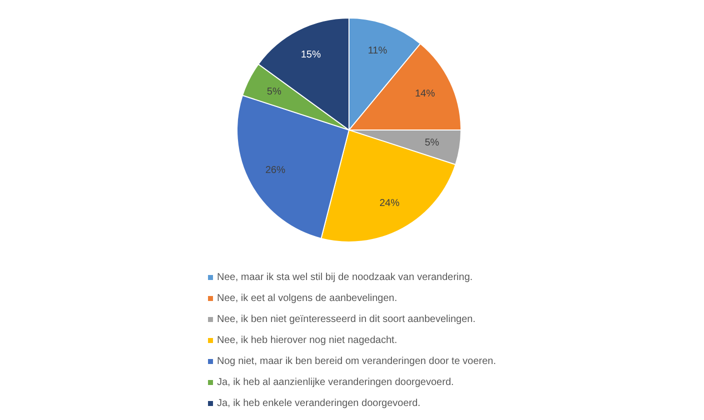  I want to click on data-label: 15%, so click(310, 55).